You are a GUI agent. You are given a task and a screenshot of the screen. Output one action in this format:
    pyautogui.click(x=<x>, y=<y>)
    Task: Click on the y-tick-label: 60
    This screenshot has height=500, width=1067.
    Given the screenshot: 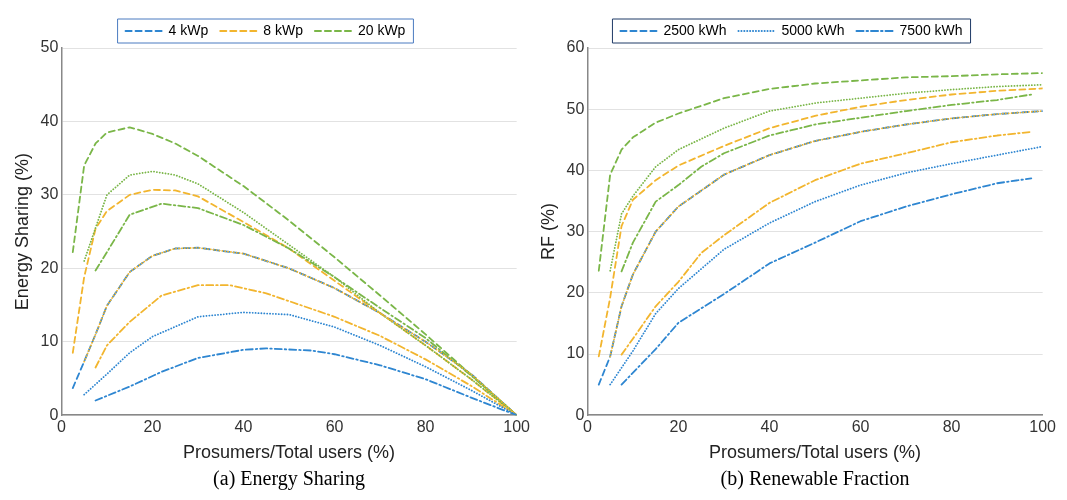 What is the action you would take?
    pyautogui.click(x=575, y=47)
    